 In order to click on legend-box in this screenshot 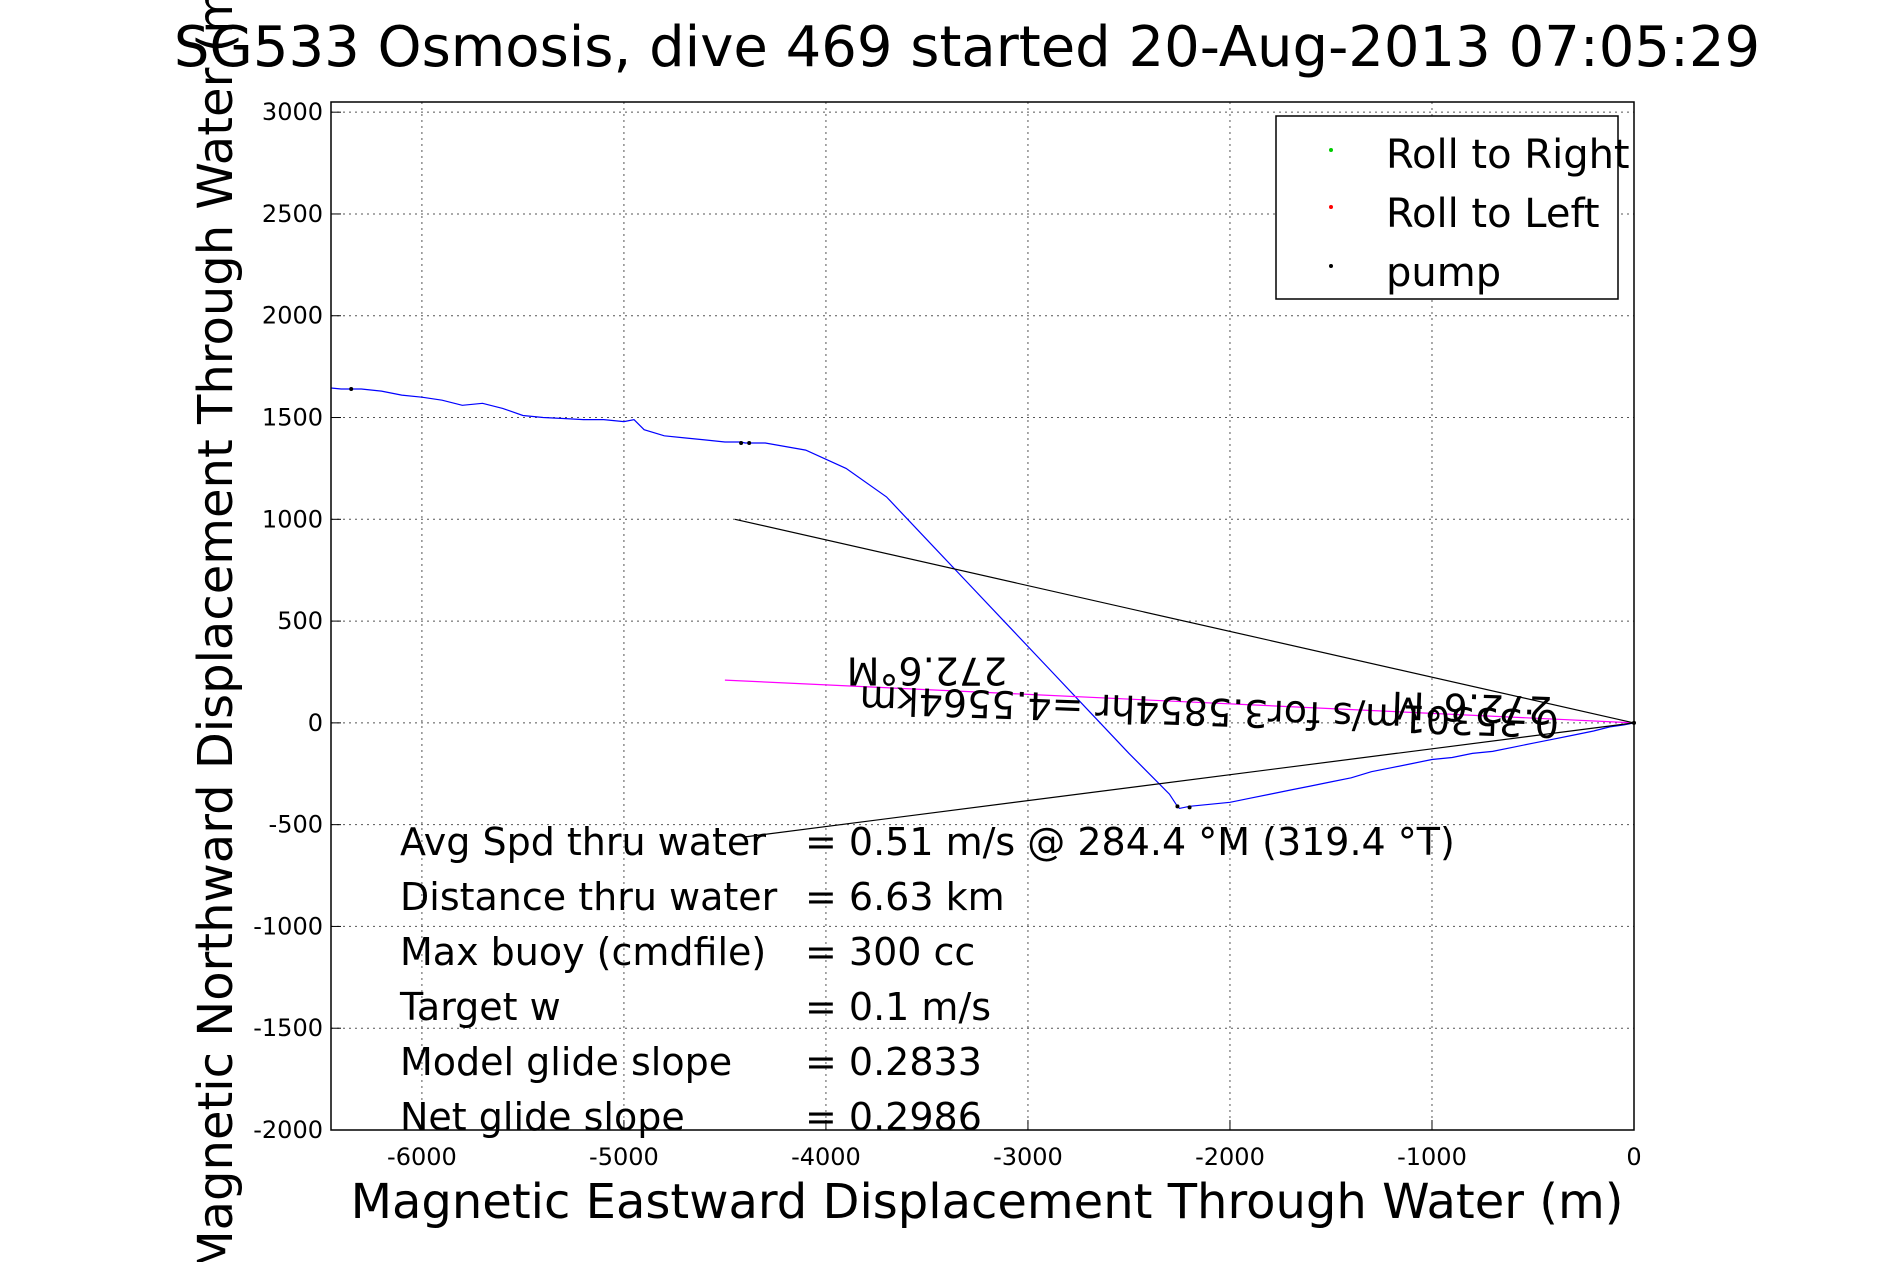, I will do `click(1447, 207)`.